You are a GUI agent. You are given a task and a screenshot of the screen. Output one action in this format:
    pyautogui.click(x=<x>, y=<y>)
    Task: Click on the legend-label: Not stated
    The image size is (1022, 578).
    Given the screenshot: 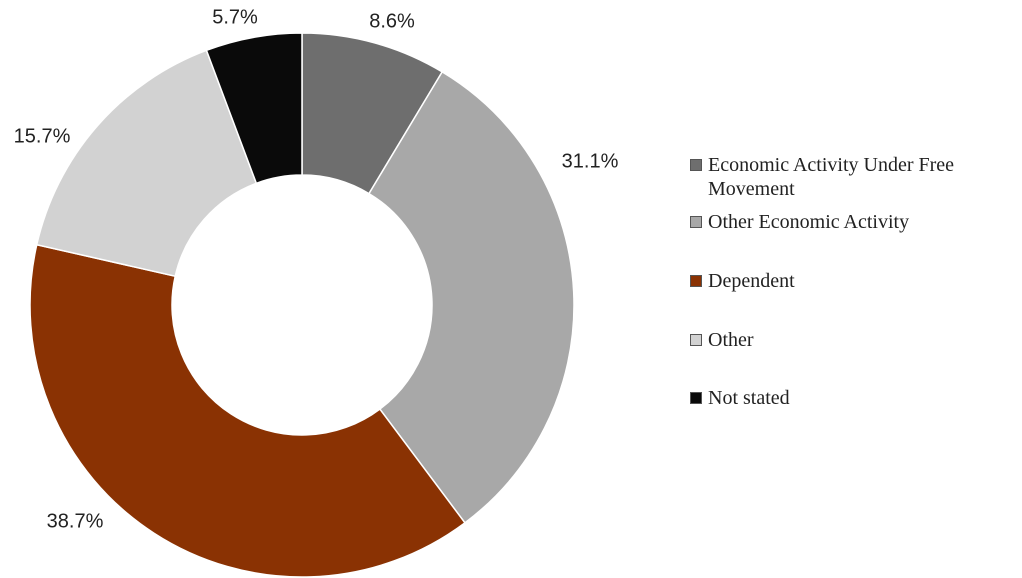 What is the action you would take?
    pyautogui.click(x=749, y=398)
    